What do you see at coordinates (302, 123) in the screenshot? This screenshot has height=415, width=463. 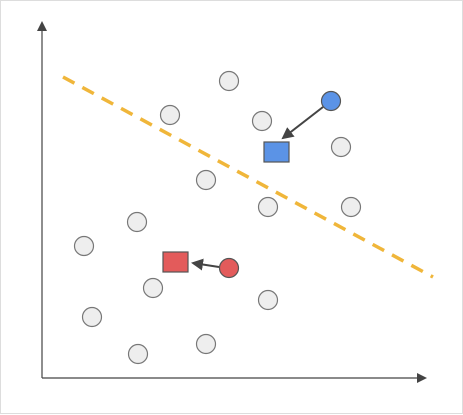 I see `blue-shift-arrow` at bounding box center [302, 123].